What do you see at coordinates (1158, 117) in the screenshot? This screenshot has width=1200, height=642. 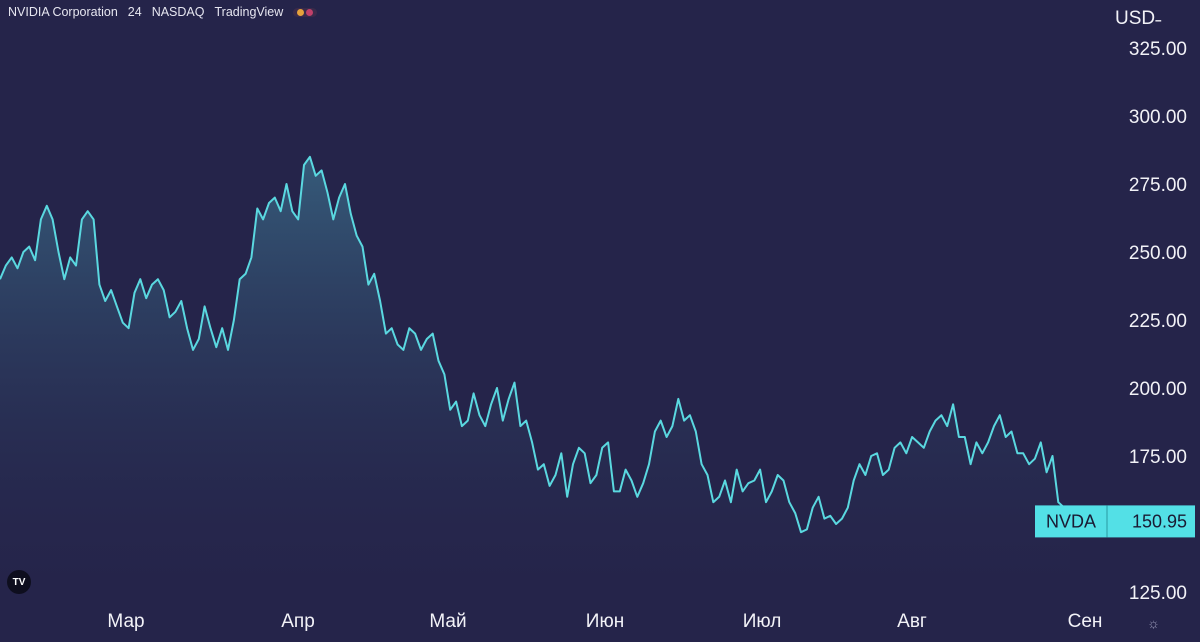 I see `y-tick-label: 300.00` at bounding box center [1158, 117].